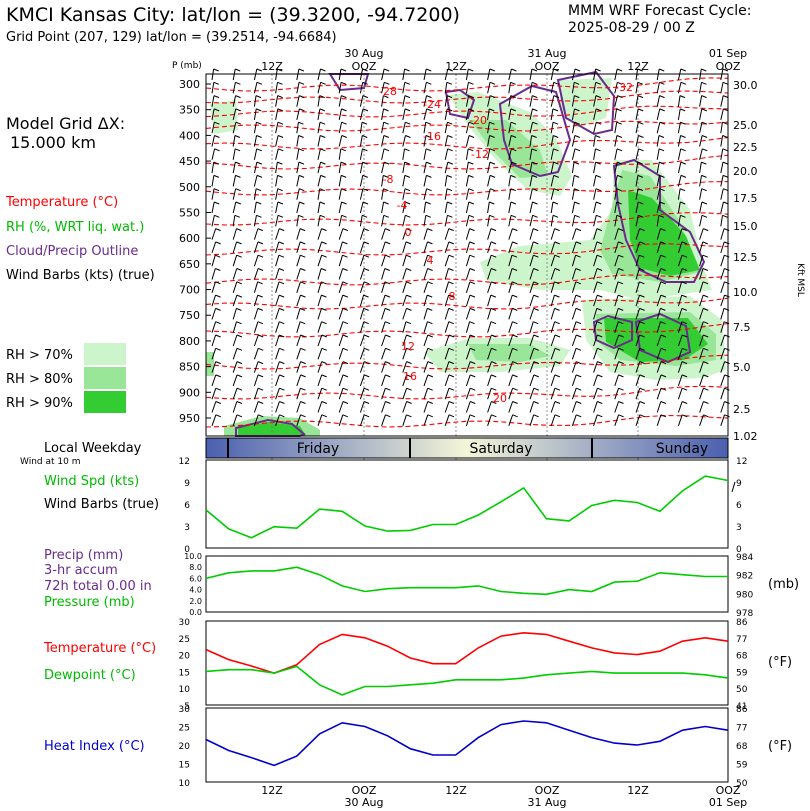 This screenshot has height=811, width=810. Describe the element at coordinates (432, 136) in the screenshot. I see `temp-contour-label: -16` at that location.